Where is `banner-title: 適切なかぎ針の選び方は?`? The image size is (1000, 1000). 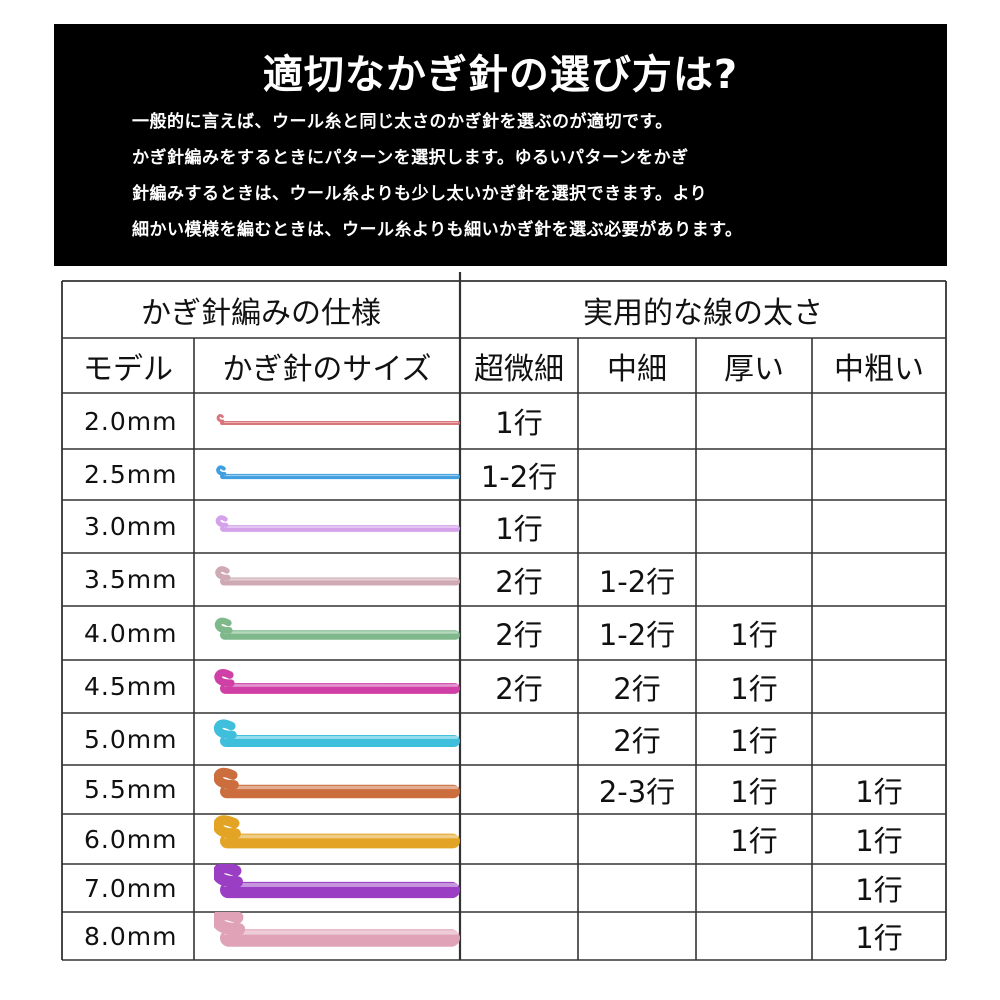 banner-title: 適切なかぎ針の選び方は? is located at coordinates (500, 75).